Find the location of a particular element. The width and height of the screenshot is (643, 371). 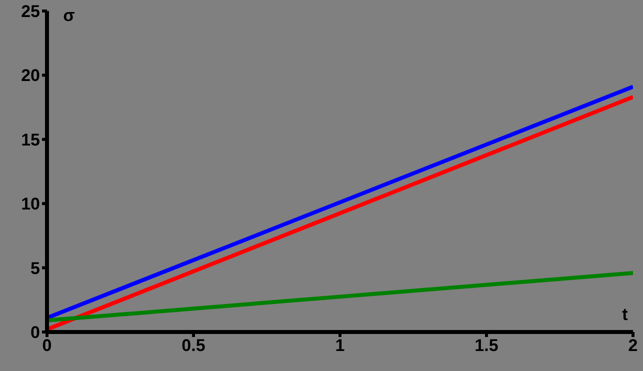

y-tick-label: 5 is located at coordinates (35, 268).